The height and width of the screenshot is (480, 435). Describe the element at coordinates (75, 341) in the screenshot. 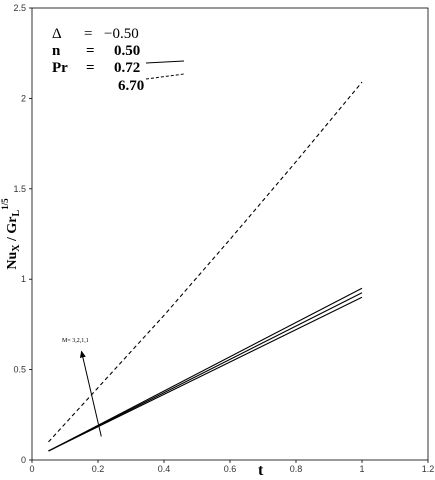

I see `annotation-label: M= 3,2,1,1` at that location.